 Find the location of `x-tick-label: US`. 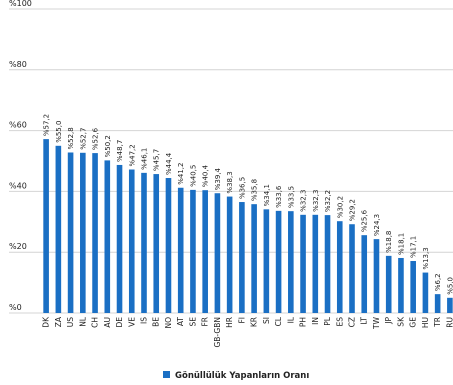

x-tick-label: US is located at coordinates (70, 322).